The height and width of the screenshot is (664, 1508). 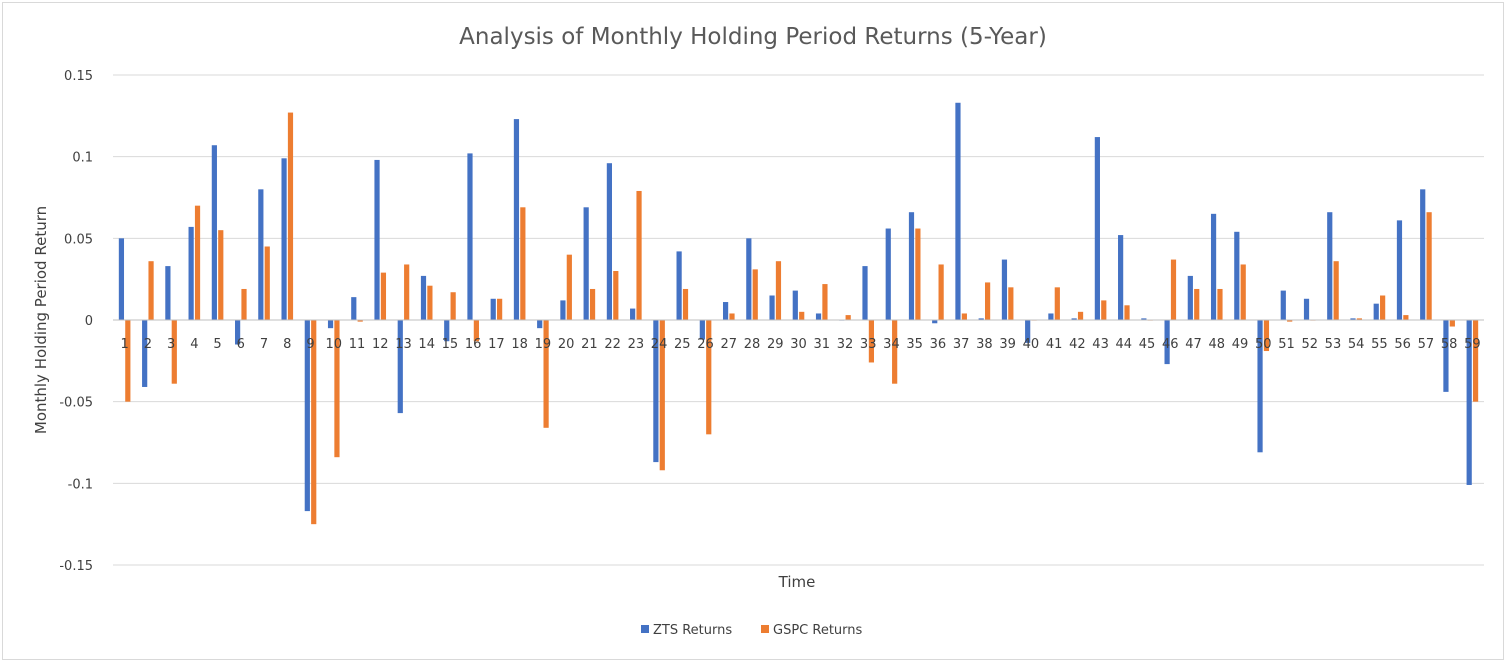 What do you see at coordinates (589, 344) in the screenshot?
I see `x-tick-label: 21` at bounding box center [589, 344].